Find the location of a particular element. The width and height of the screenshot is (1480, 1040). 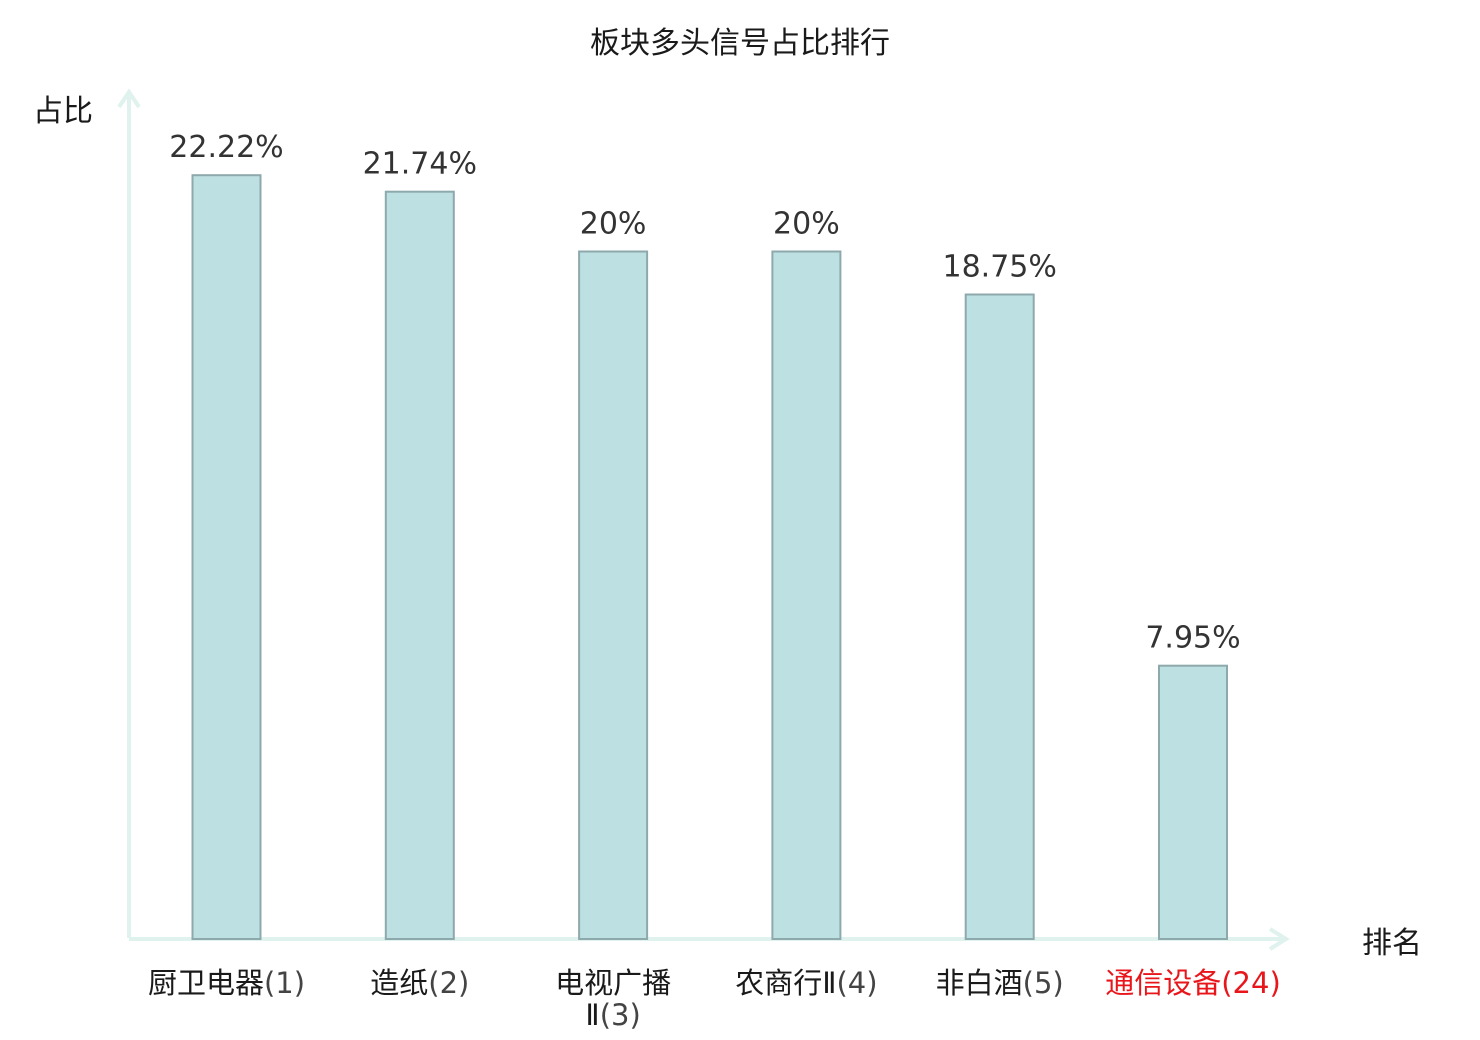

x-axis is located at coordinates (709, 939).